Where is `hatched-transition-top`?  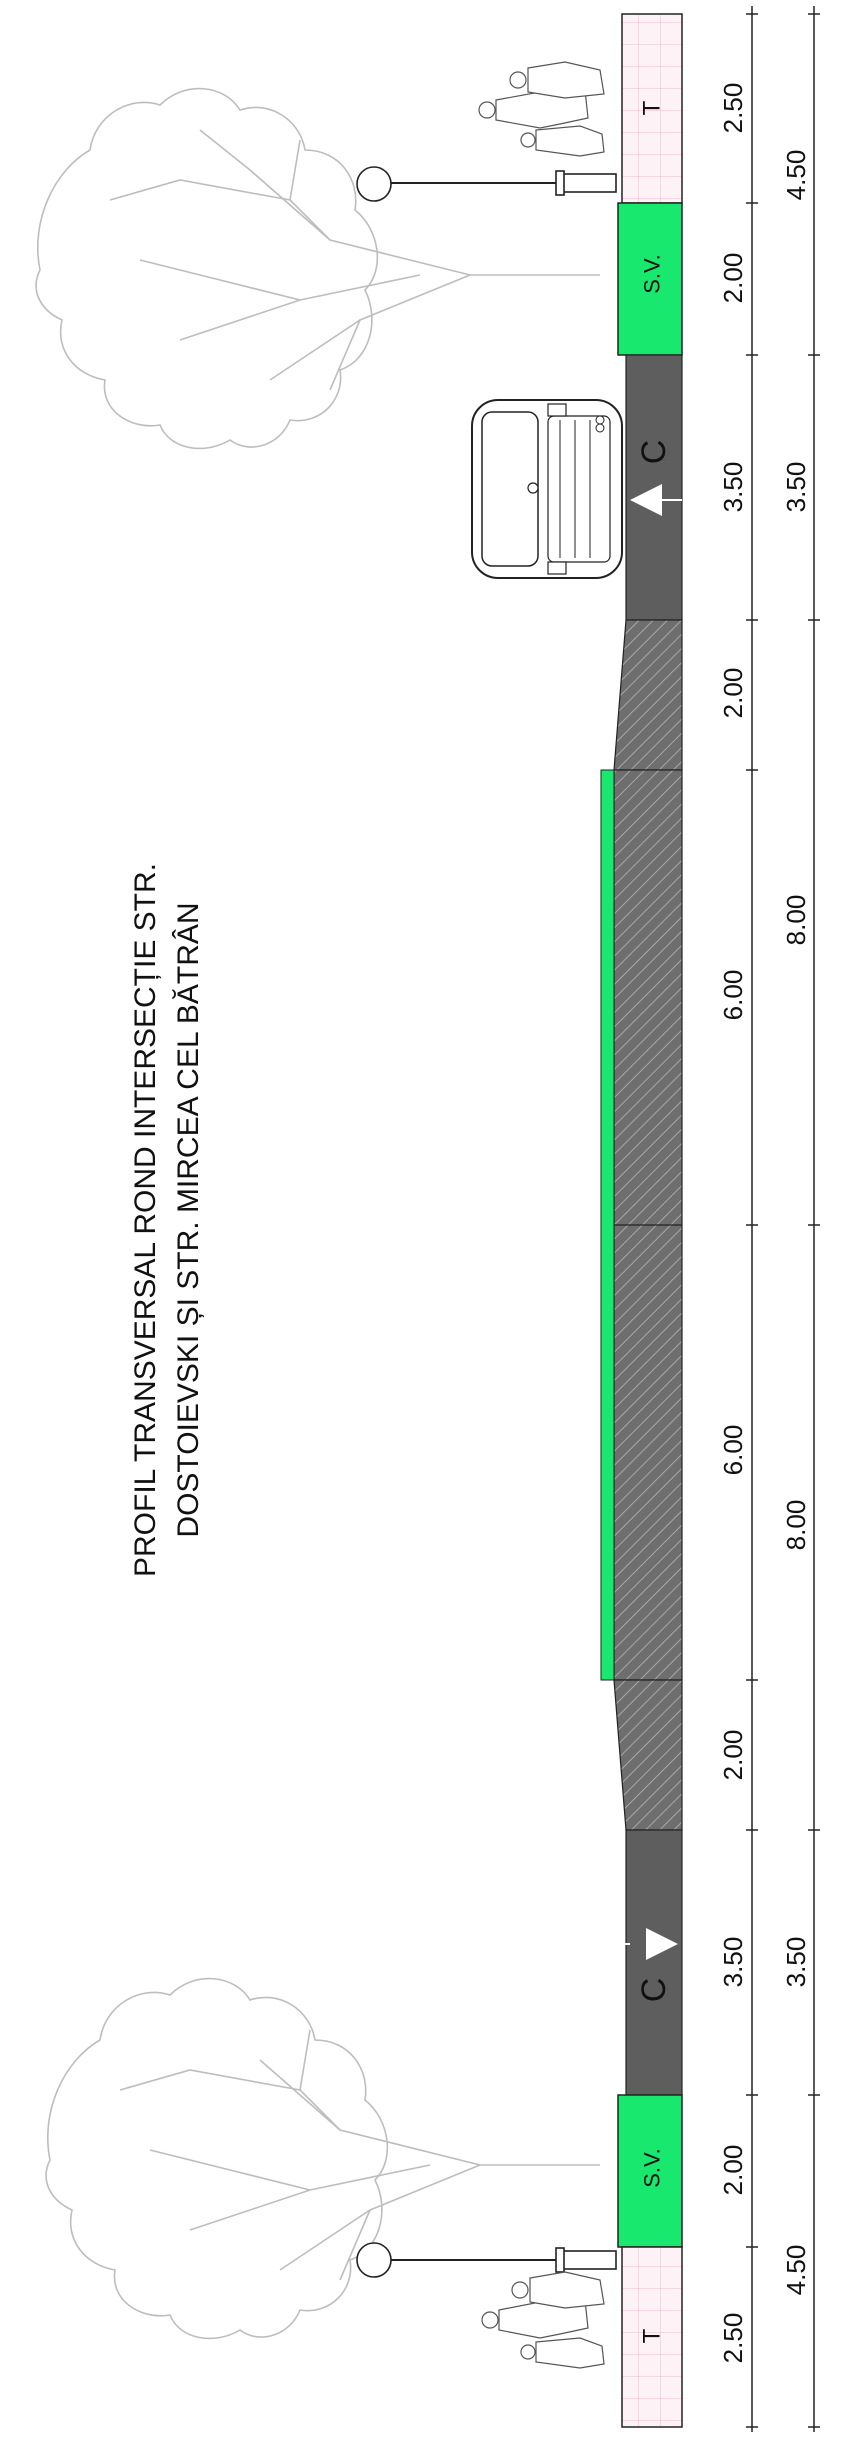
hatched-transition-top is located at coordinates (648, 695).